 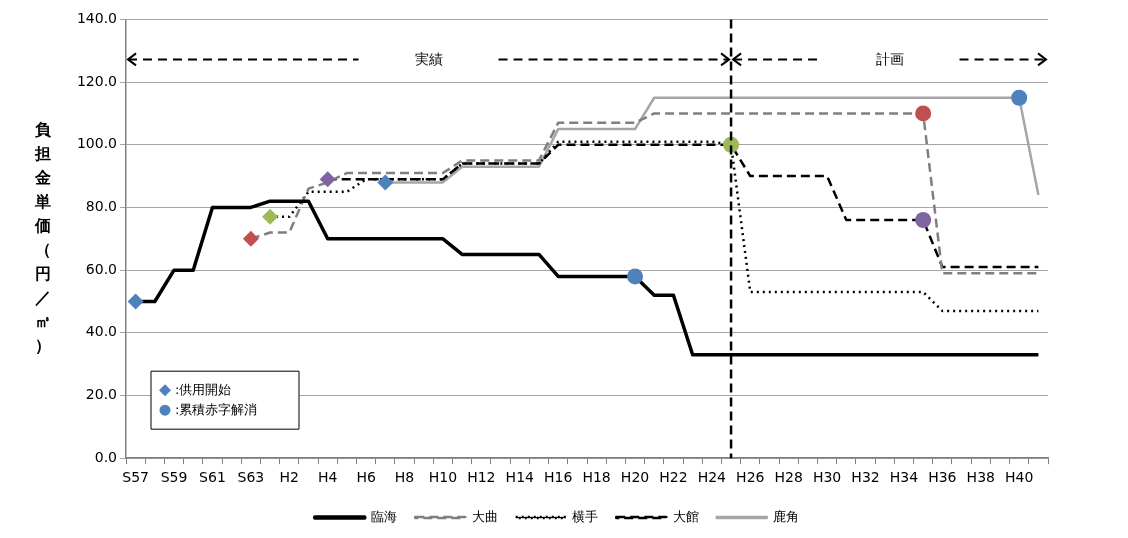 What do you see at coordinates (585, 516) in the screenshot?
I see `legend-label: 横手` at bounding box center [585, 516].